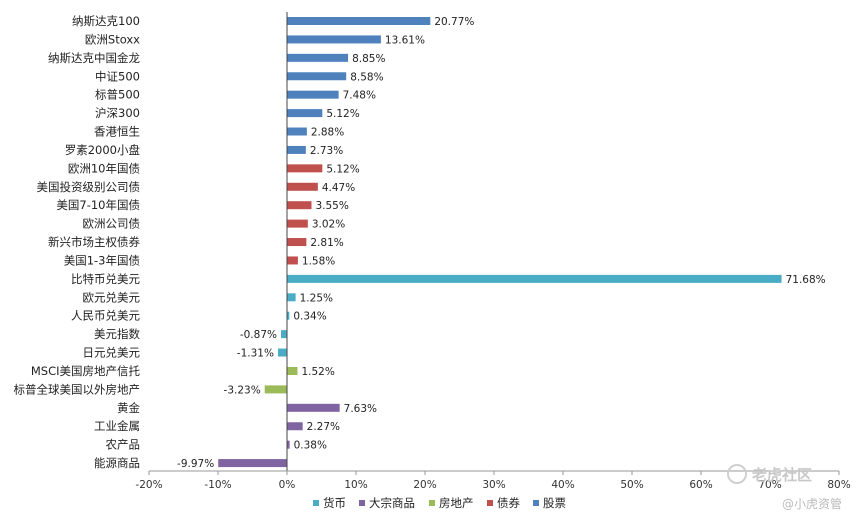 This screenshot has width=863, height=525. I want to click on value-label: 0.38%, so click(310, 446).